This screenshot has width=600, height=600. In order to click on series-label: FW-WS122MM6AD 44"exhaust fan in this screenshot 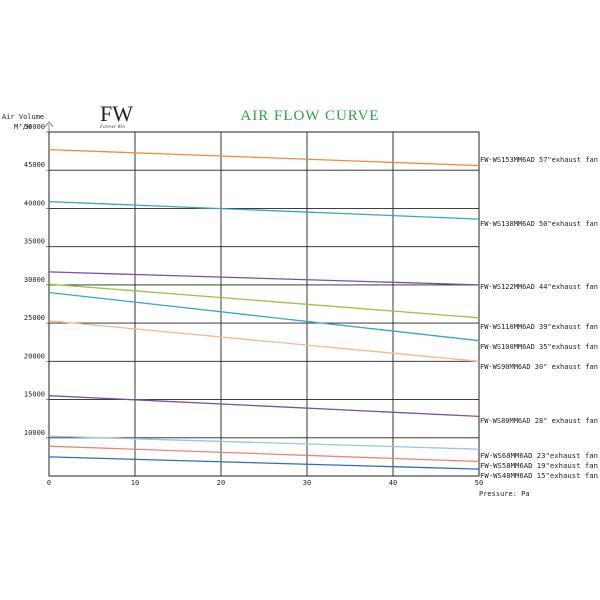, I will do `click(539, 287)`.